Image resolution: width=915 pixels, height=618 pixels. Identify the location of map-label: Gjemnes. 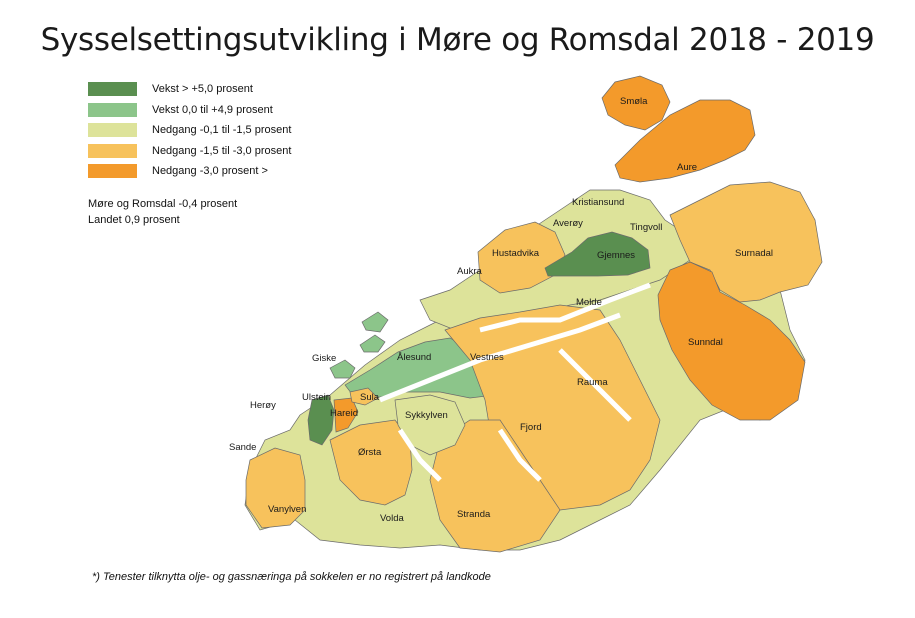
(616, 255).